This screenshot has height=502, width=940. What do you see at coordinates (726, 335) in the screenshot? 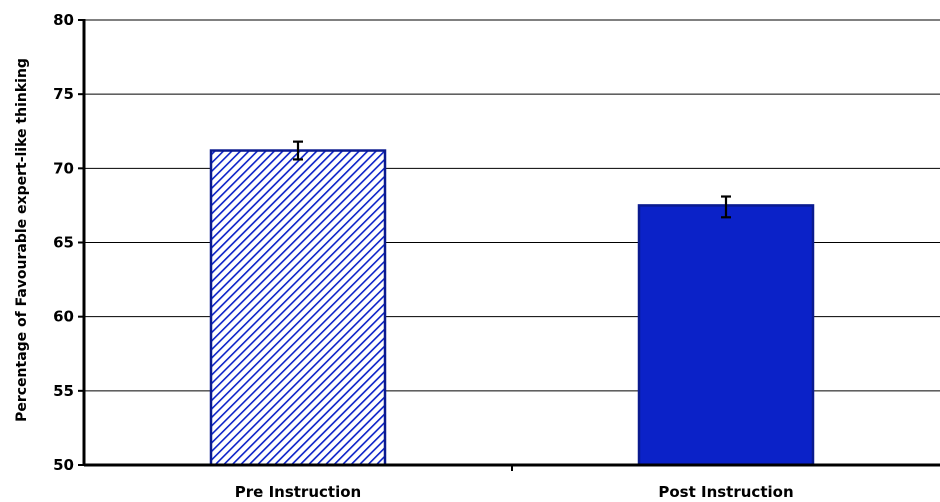
I see `bar-post-instruction` at bounding box center [726, 335].